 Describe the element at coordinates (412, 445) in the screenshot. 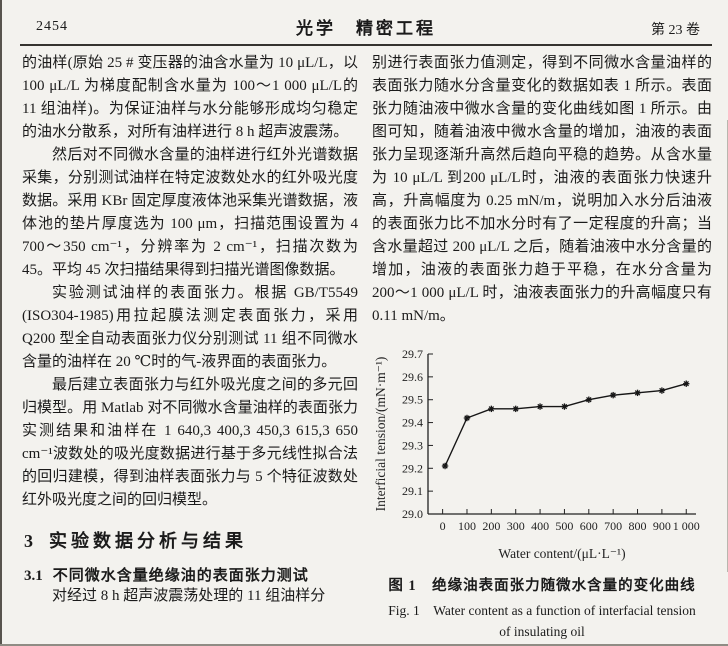

I see `svg-text: 29.3` at that location.